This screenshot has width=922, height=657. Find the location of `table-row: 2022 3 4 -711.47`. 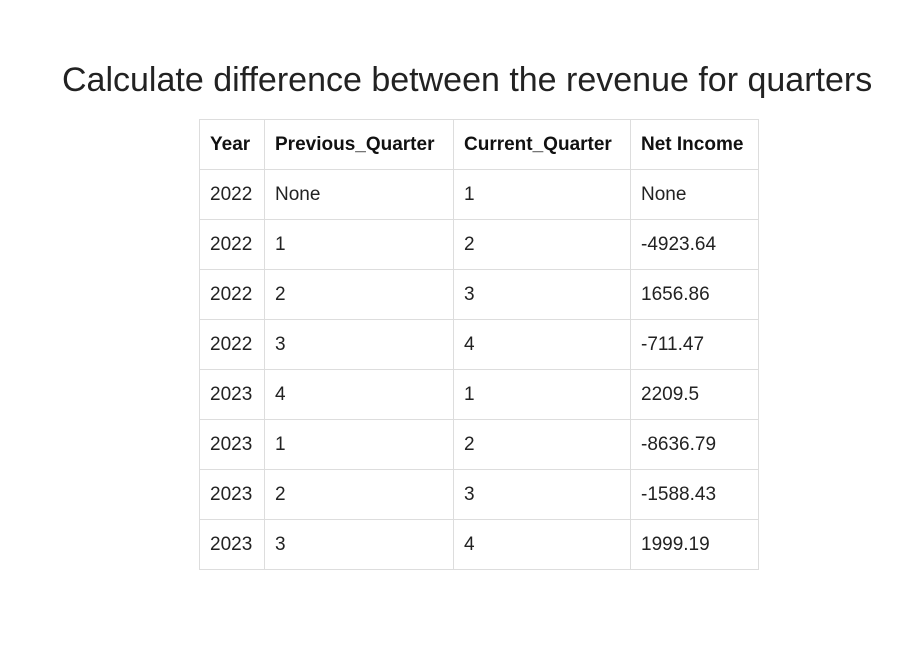

table-row: 2022 3 4 -711.47 is located at coordinates (479, 344).